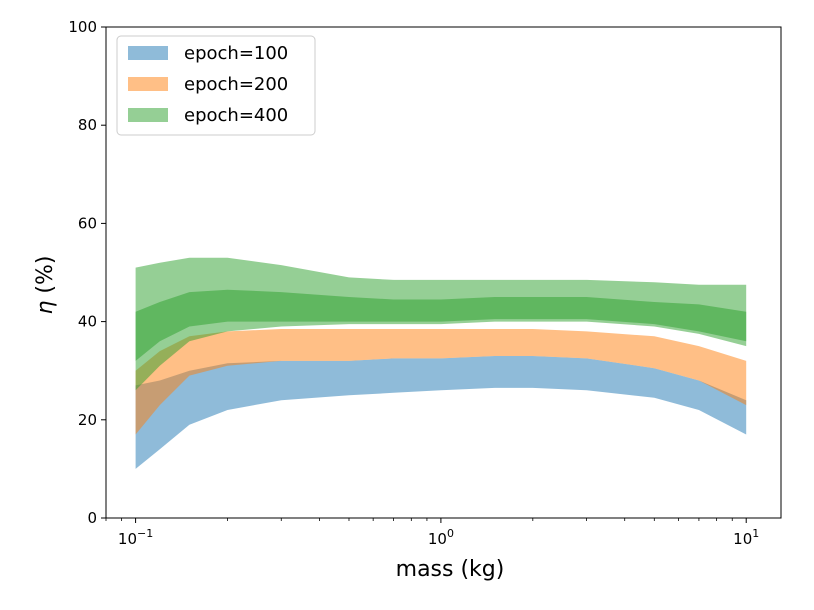 The height and width of the screenshot is (610, 814). I want to click on x-axis-label: mass (kg), so click(450, 569).